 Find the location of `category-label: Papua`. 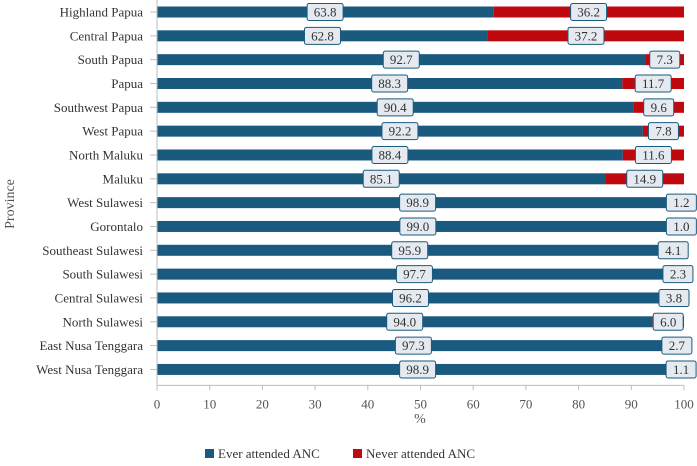

category-label: Papua is located at coordinates (127, 83).